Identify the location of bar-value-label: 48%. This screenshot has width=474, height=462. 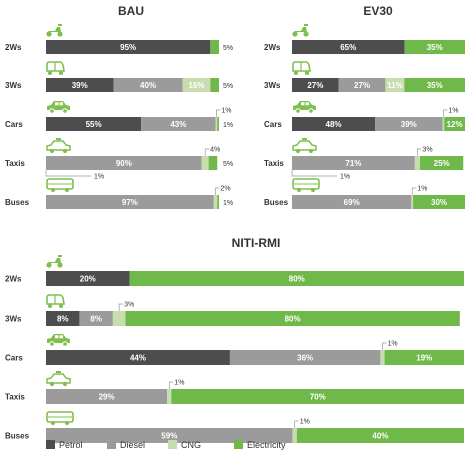
(334, 124).